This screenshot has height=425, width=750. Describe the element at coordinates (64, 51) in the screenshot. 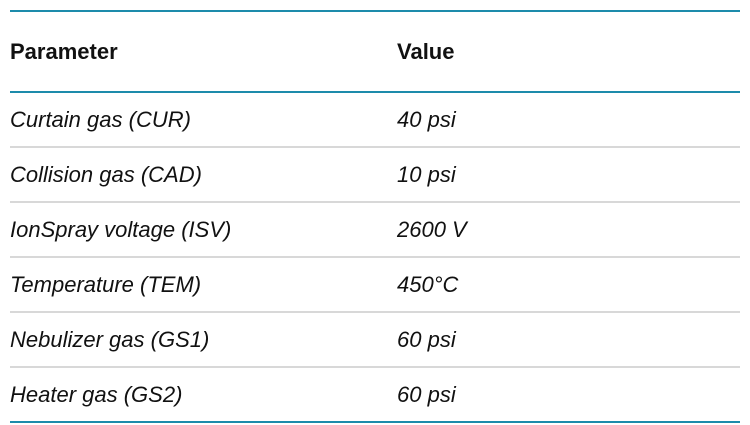

I see `header-parameter: Parameter` at that location.